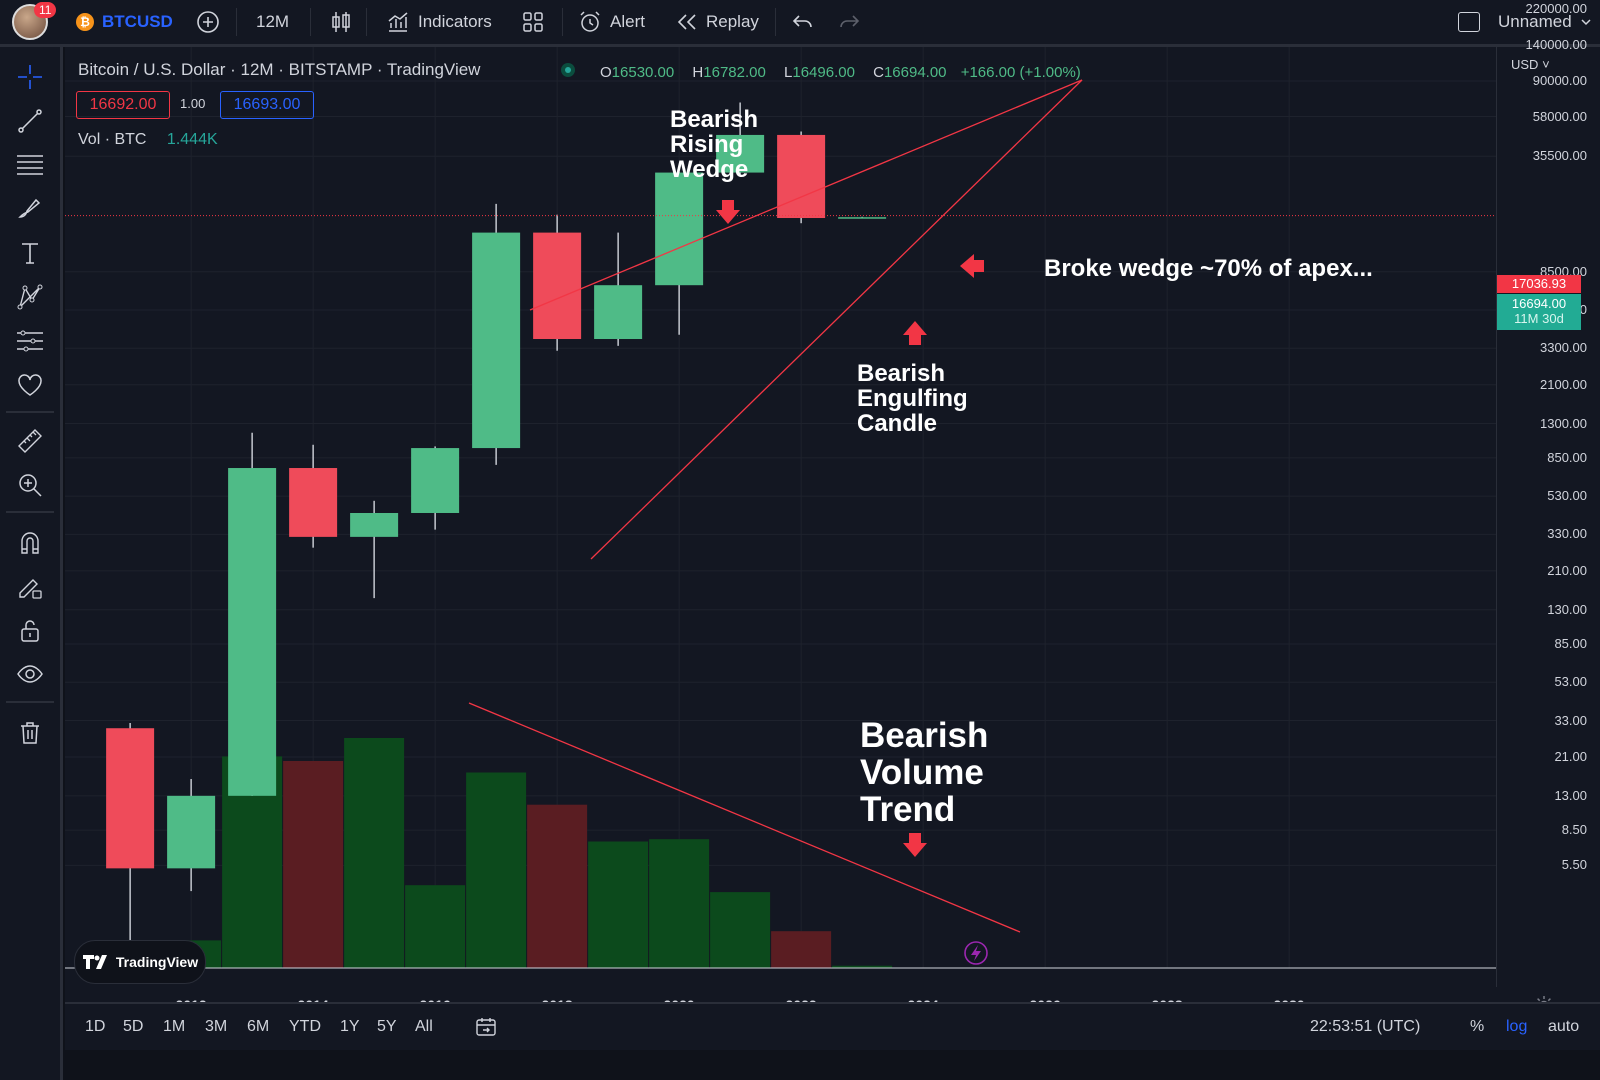 This screenshot has height=1080, width=1600. Describe the element at coordinates (305, 1026) in the screenshot. I see `timeframe-button-ytd: YTD` at that location.